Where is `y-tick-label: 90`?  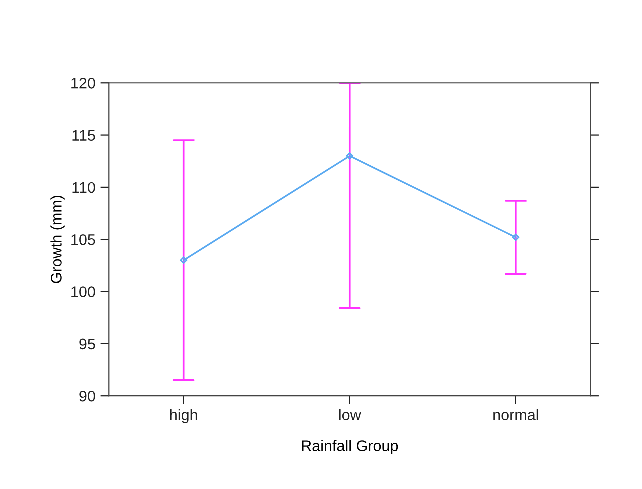
y-tick-label: 90 is located at coordinates (88, 396).